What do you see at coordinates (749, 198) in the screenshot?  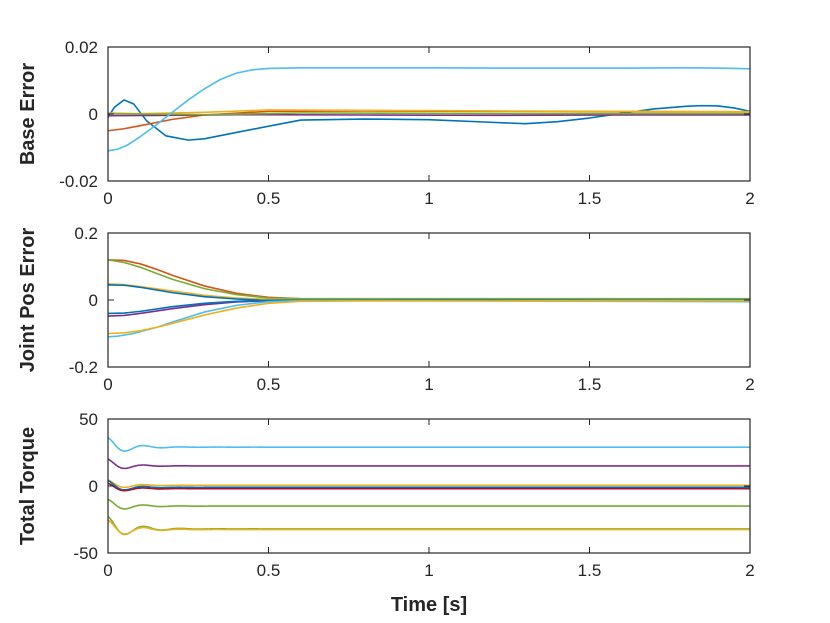 I see `base-error-xtick-label: 2` at bounding box center [749, 198].